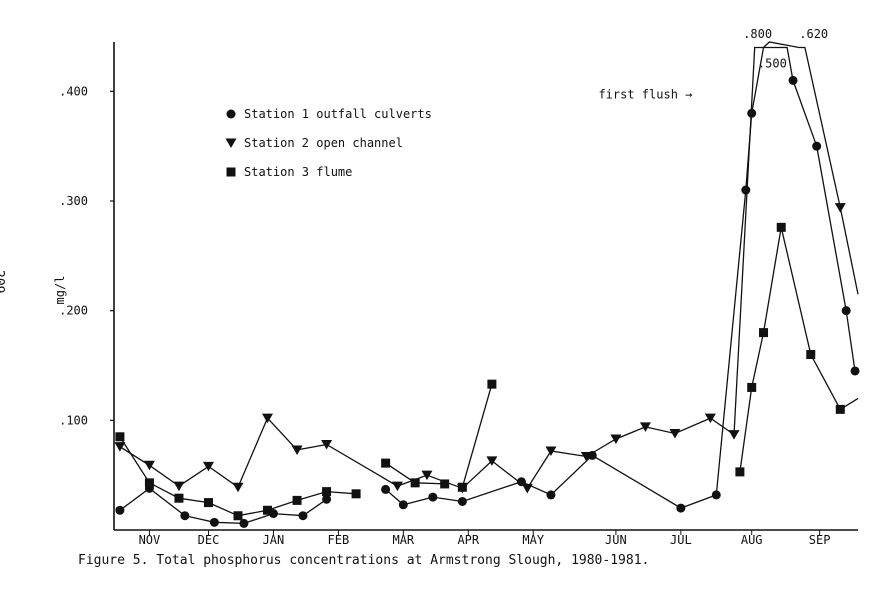  I want to click on y-tick-label: .300, so click(73, 201).